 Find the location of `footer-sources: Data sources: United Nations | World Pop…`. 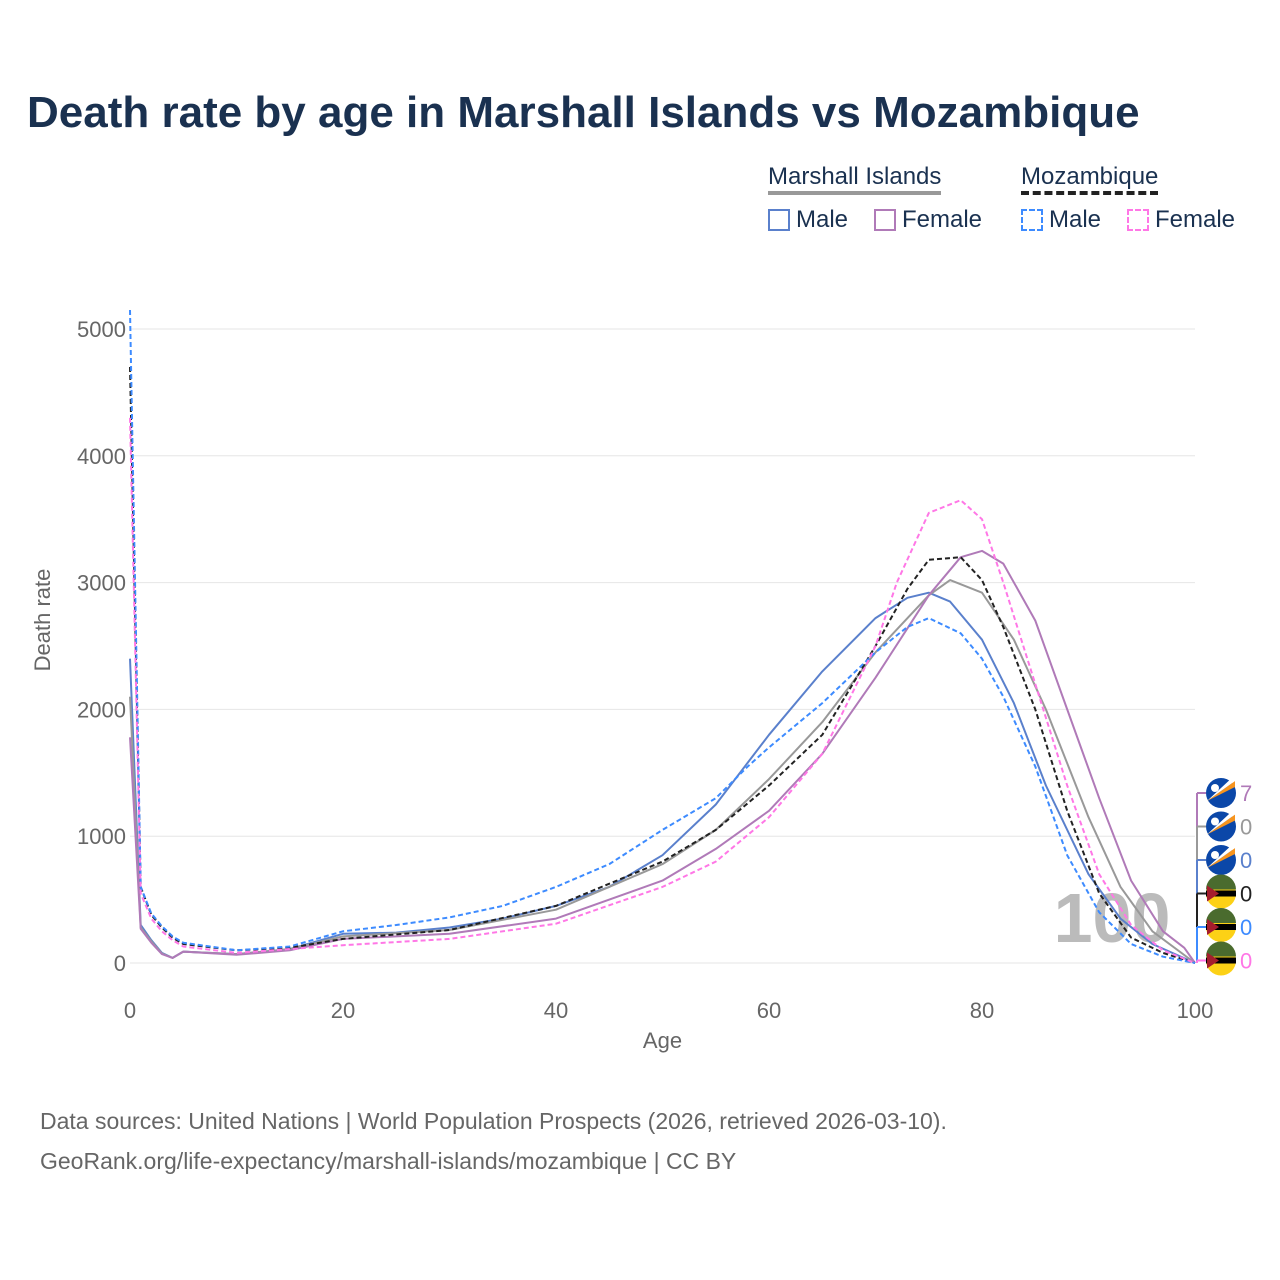

footer-sources: Data sources: United Nations | World Pop… is located at coordinates (493, 1121).